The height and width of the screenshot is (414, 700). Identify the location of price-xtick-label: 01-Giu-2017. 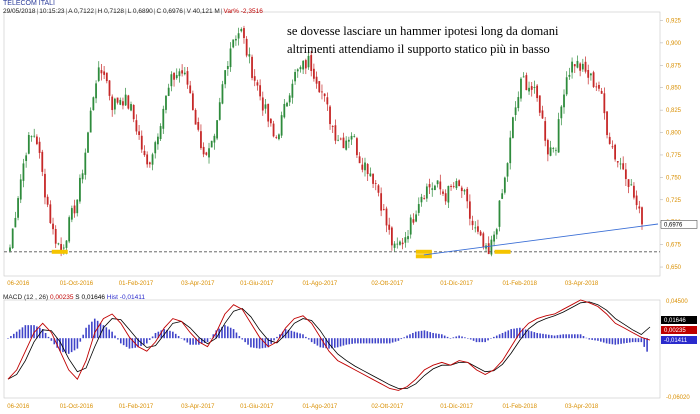
(257, 284).